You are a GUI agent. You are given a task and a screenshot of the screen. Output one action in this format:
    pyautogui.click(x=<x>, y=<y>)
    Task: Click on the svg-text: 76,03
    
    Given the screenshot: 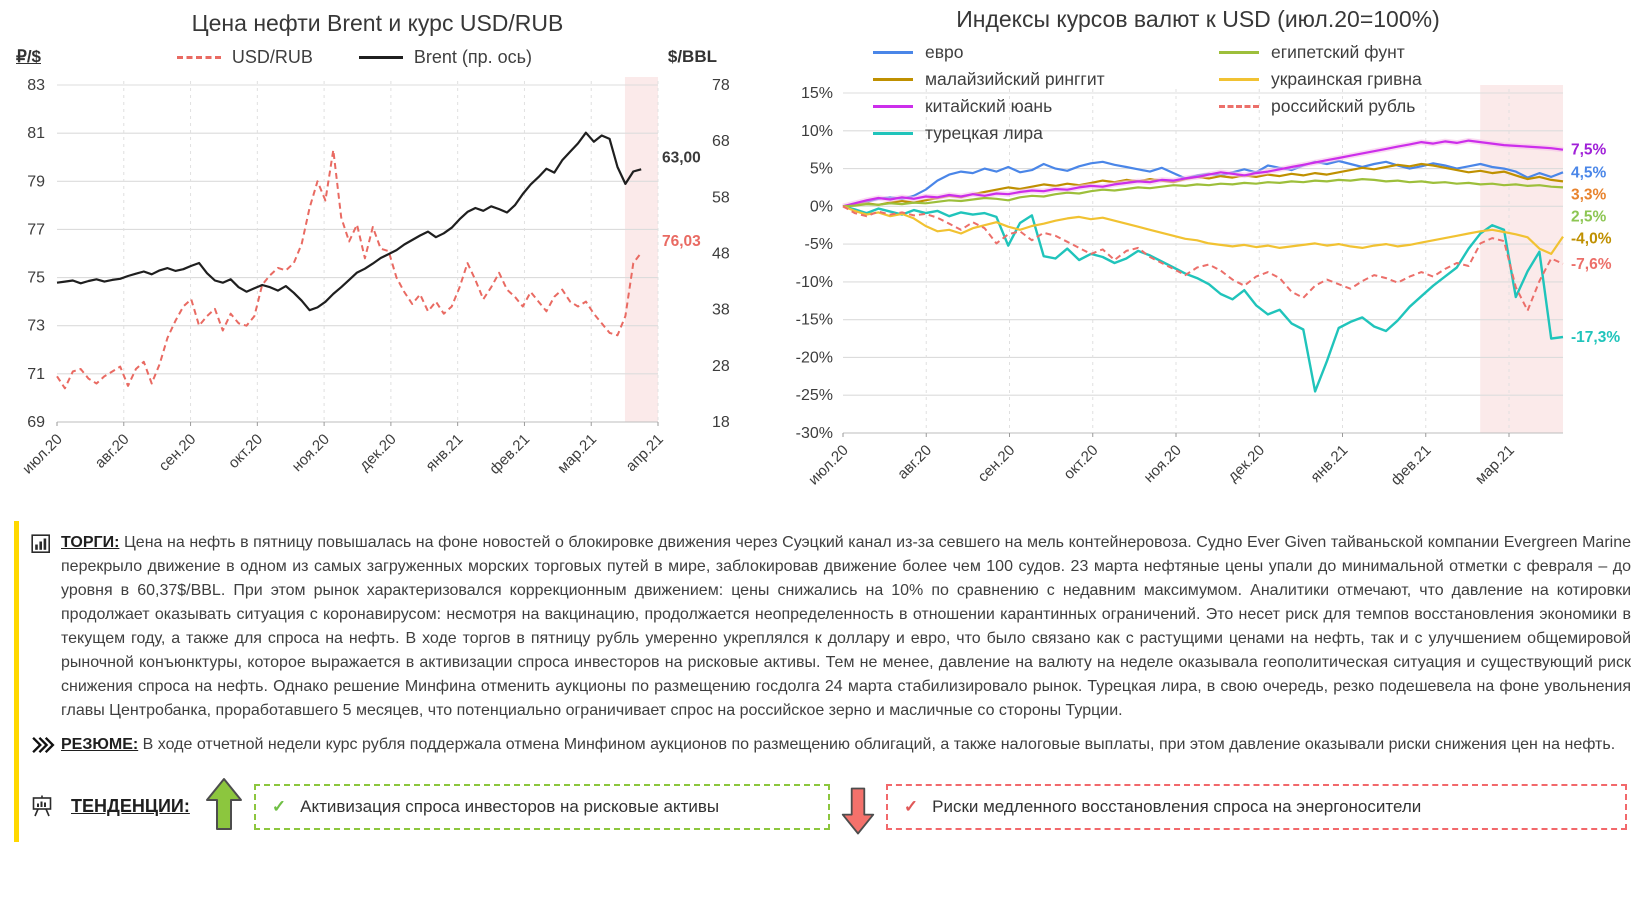 What is the action you would take?
    pyautogui.click(x=681, y=241)
    